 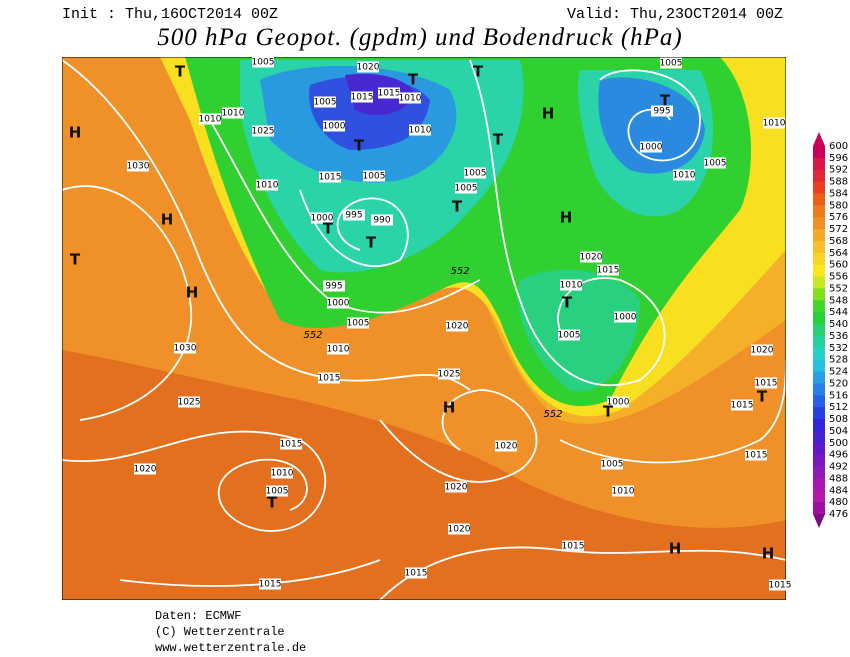 I want to click on colorbar-label: 500, so click(x=838, y=443).